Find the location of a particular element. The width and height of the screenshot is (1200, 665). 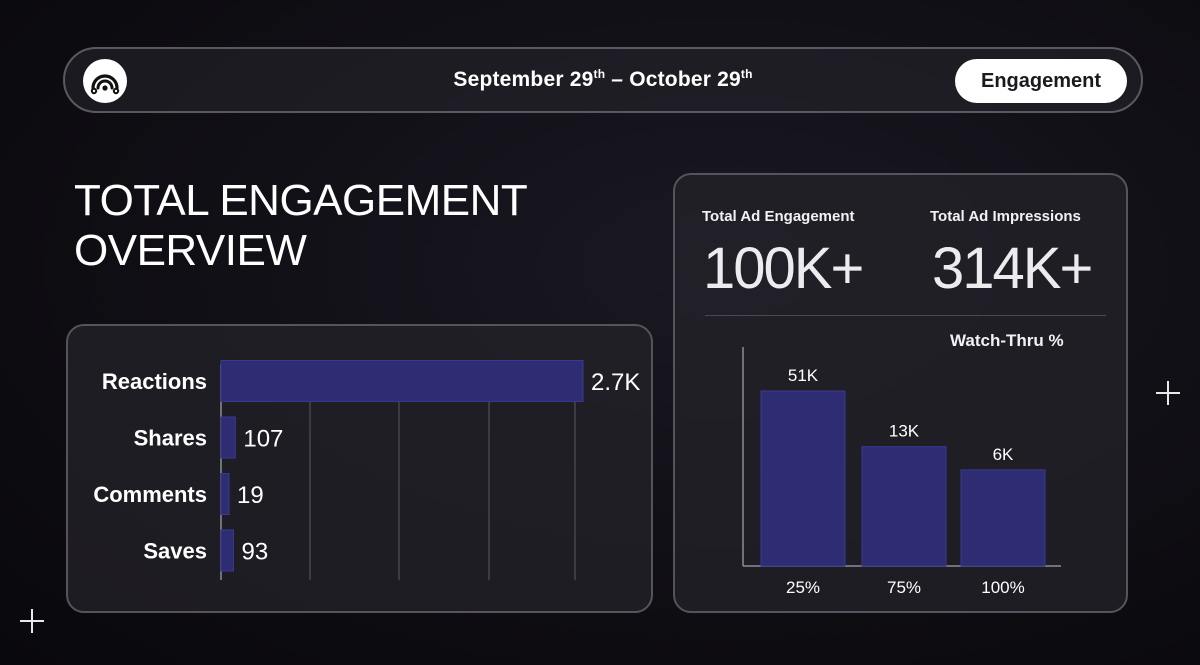

value-label: 107 is located at coordinates (263, 439).